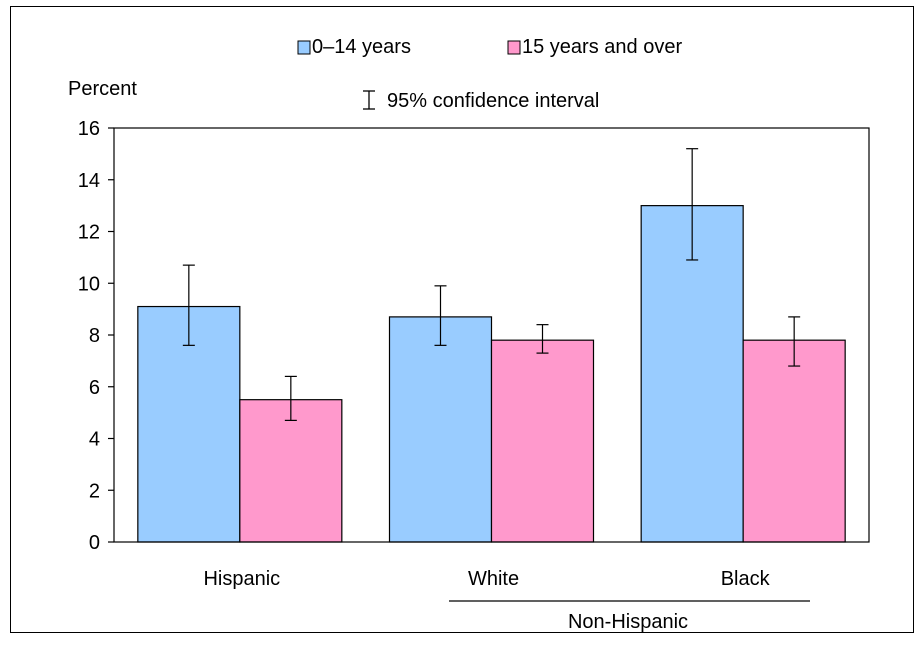 This screenshot has width=923, height=645. What do you see at coordinates (89, 181) in the screenshot?
I see `y-tick-label: 14` at bounding box center [89, 181].